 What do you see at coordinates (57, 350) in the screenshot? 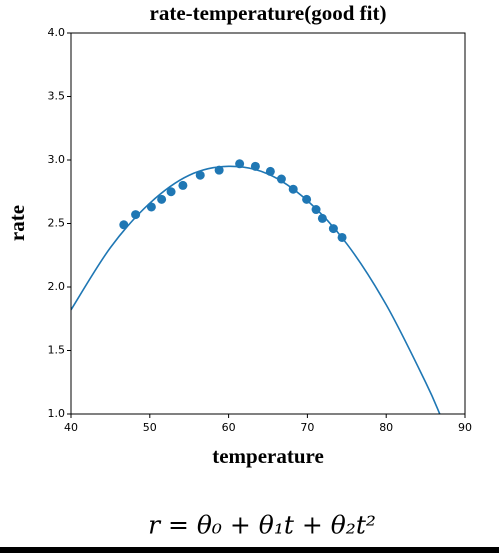
I see `y-tick-label: 1.5` at bounding box center [57, 350].